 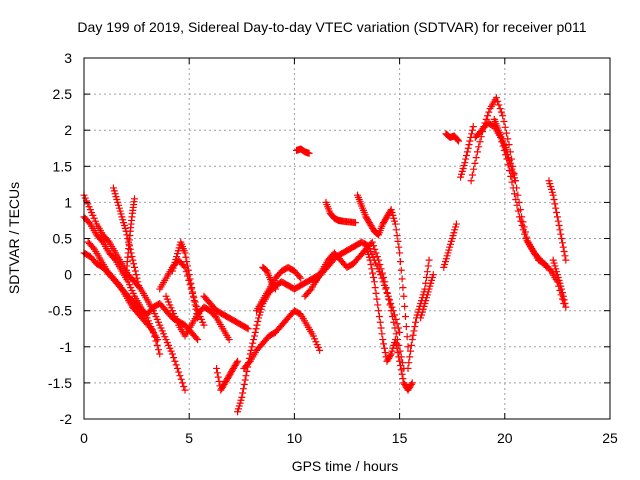 I want to click on y-tick-label: -2, so click(x=66, y=419).